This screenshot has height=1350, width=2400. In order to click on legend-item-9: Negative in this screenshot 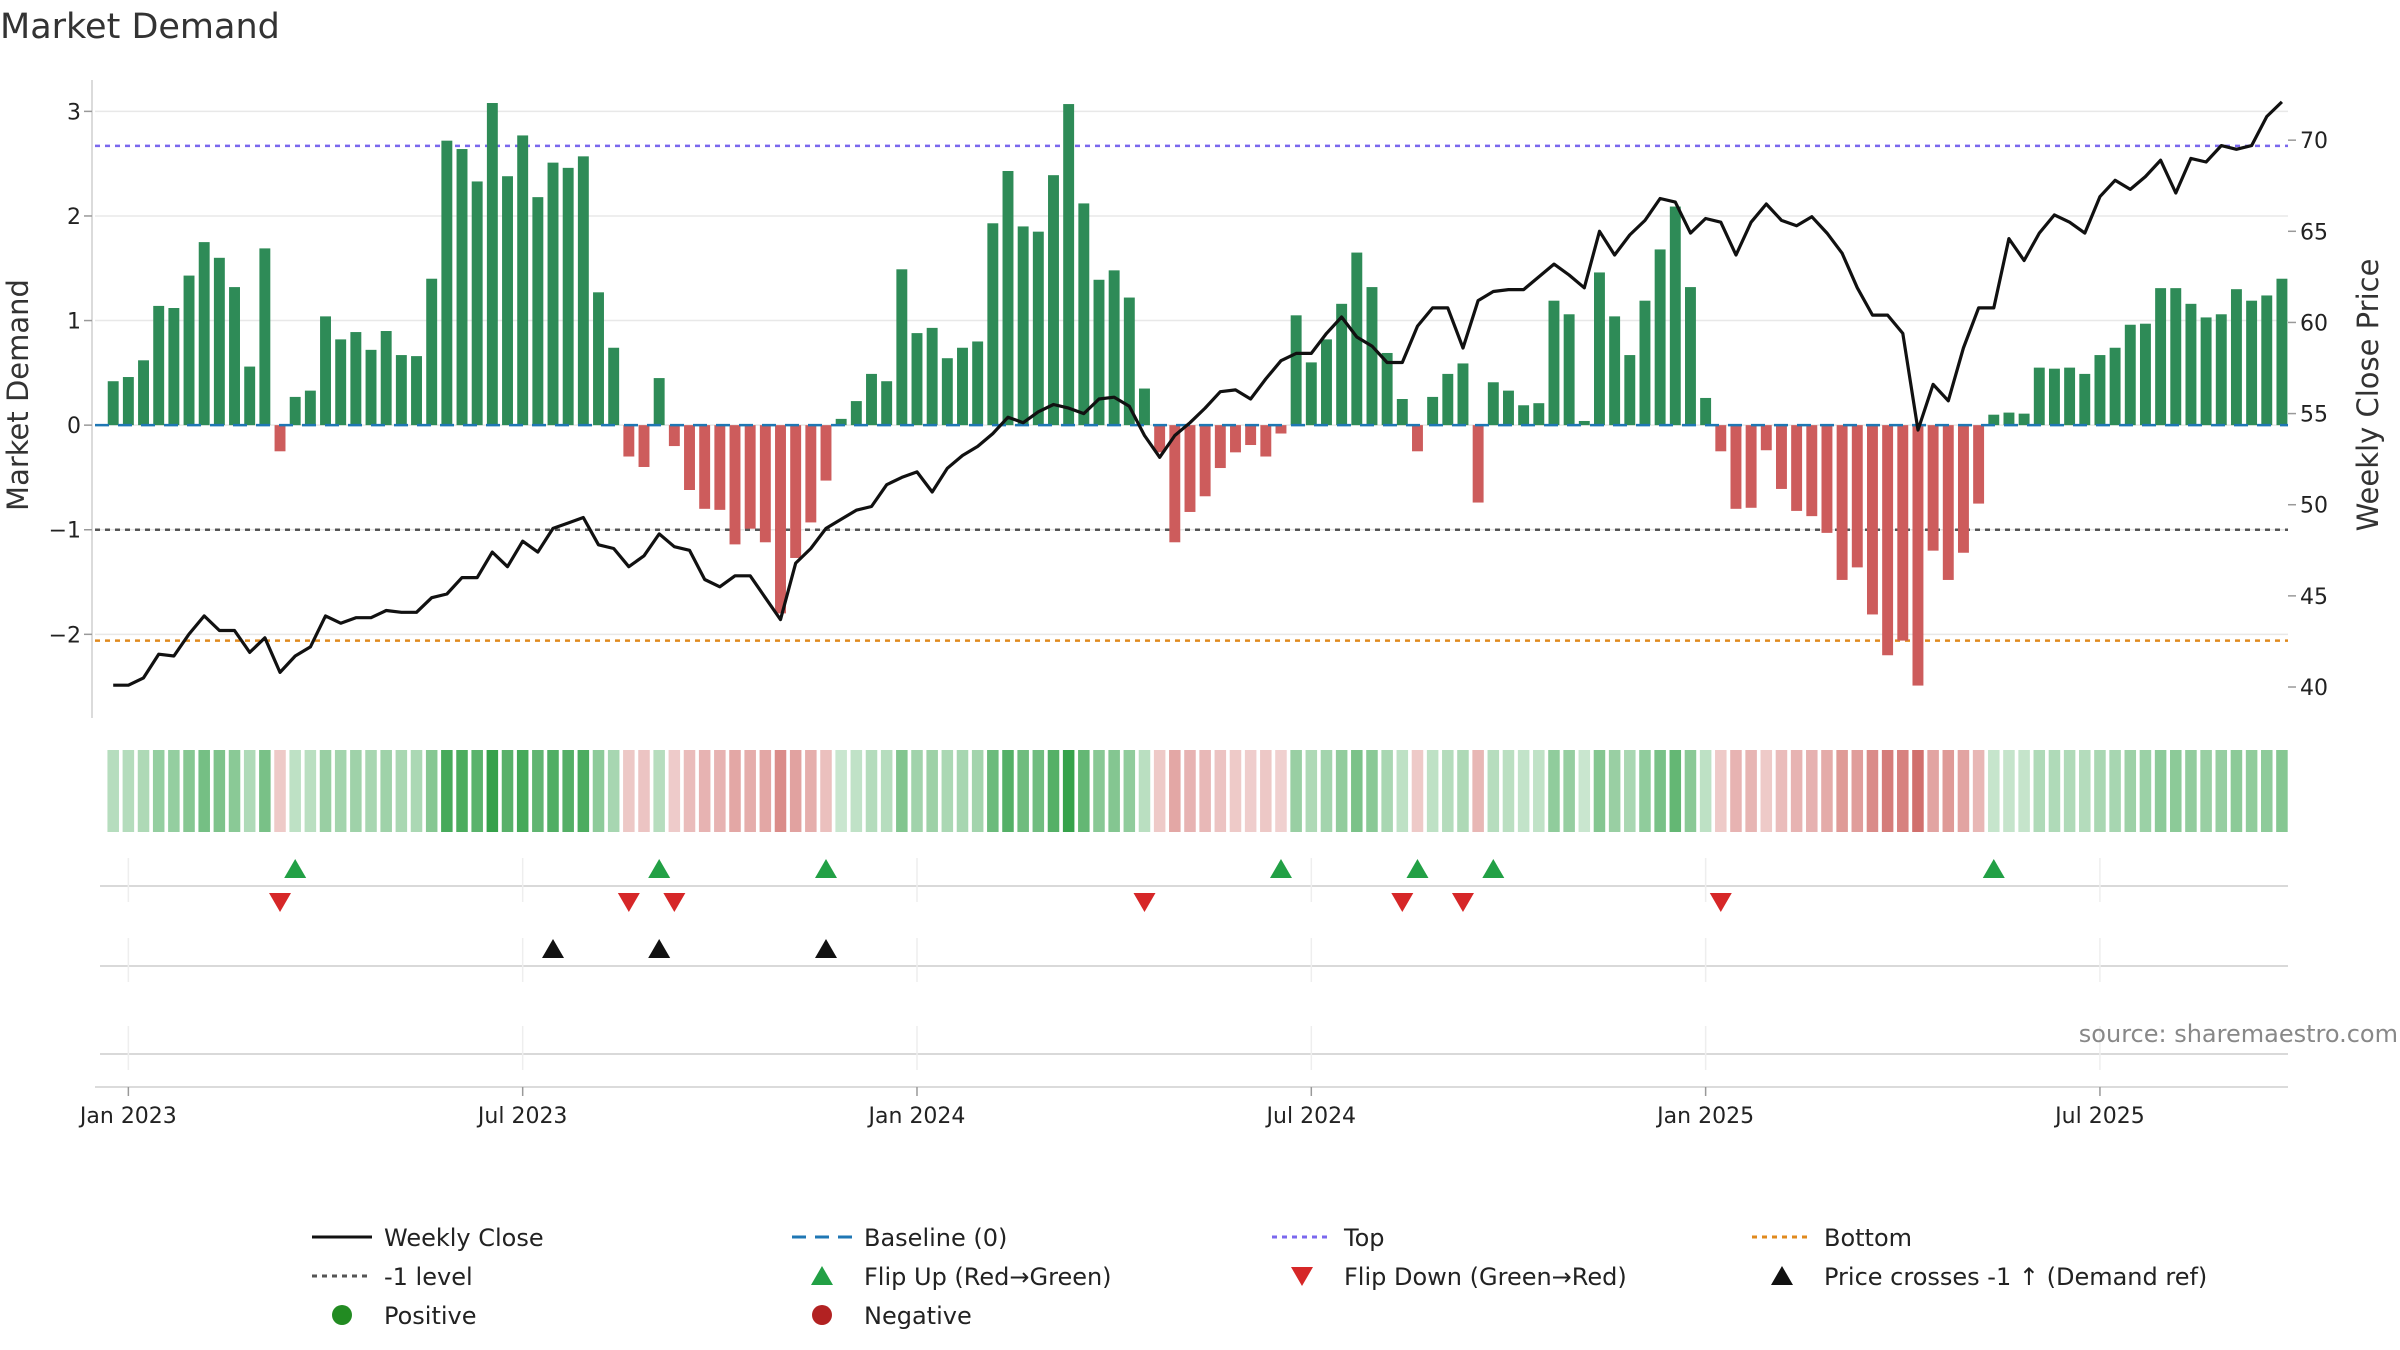, I will do `click(892, 1316)`.